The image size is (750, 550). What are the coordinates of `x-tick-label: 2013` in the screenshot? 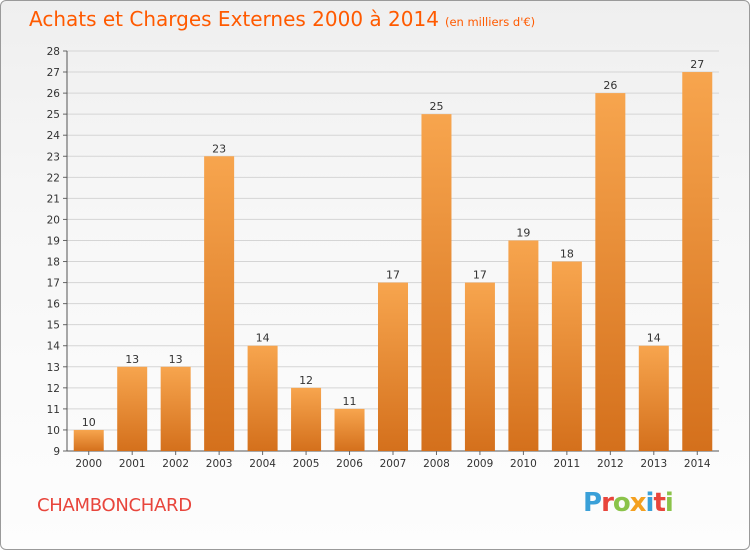 It's located at (653, 464).